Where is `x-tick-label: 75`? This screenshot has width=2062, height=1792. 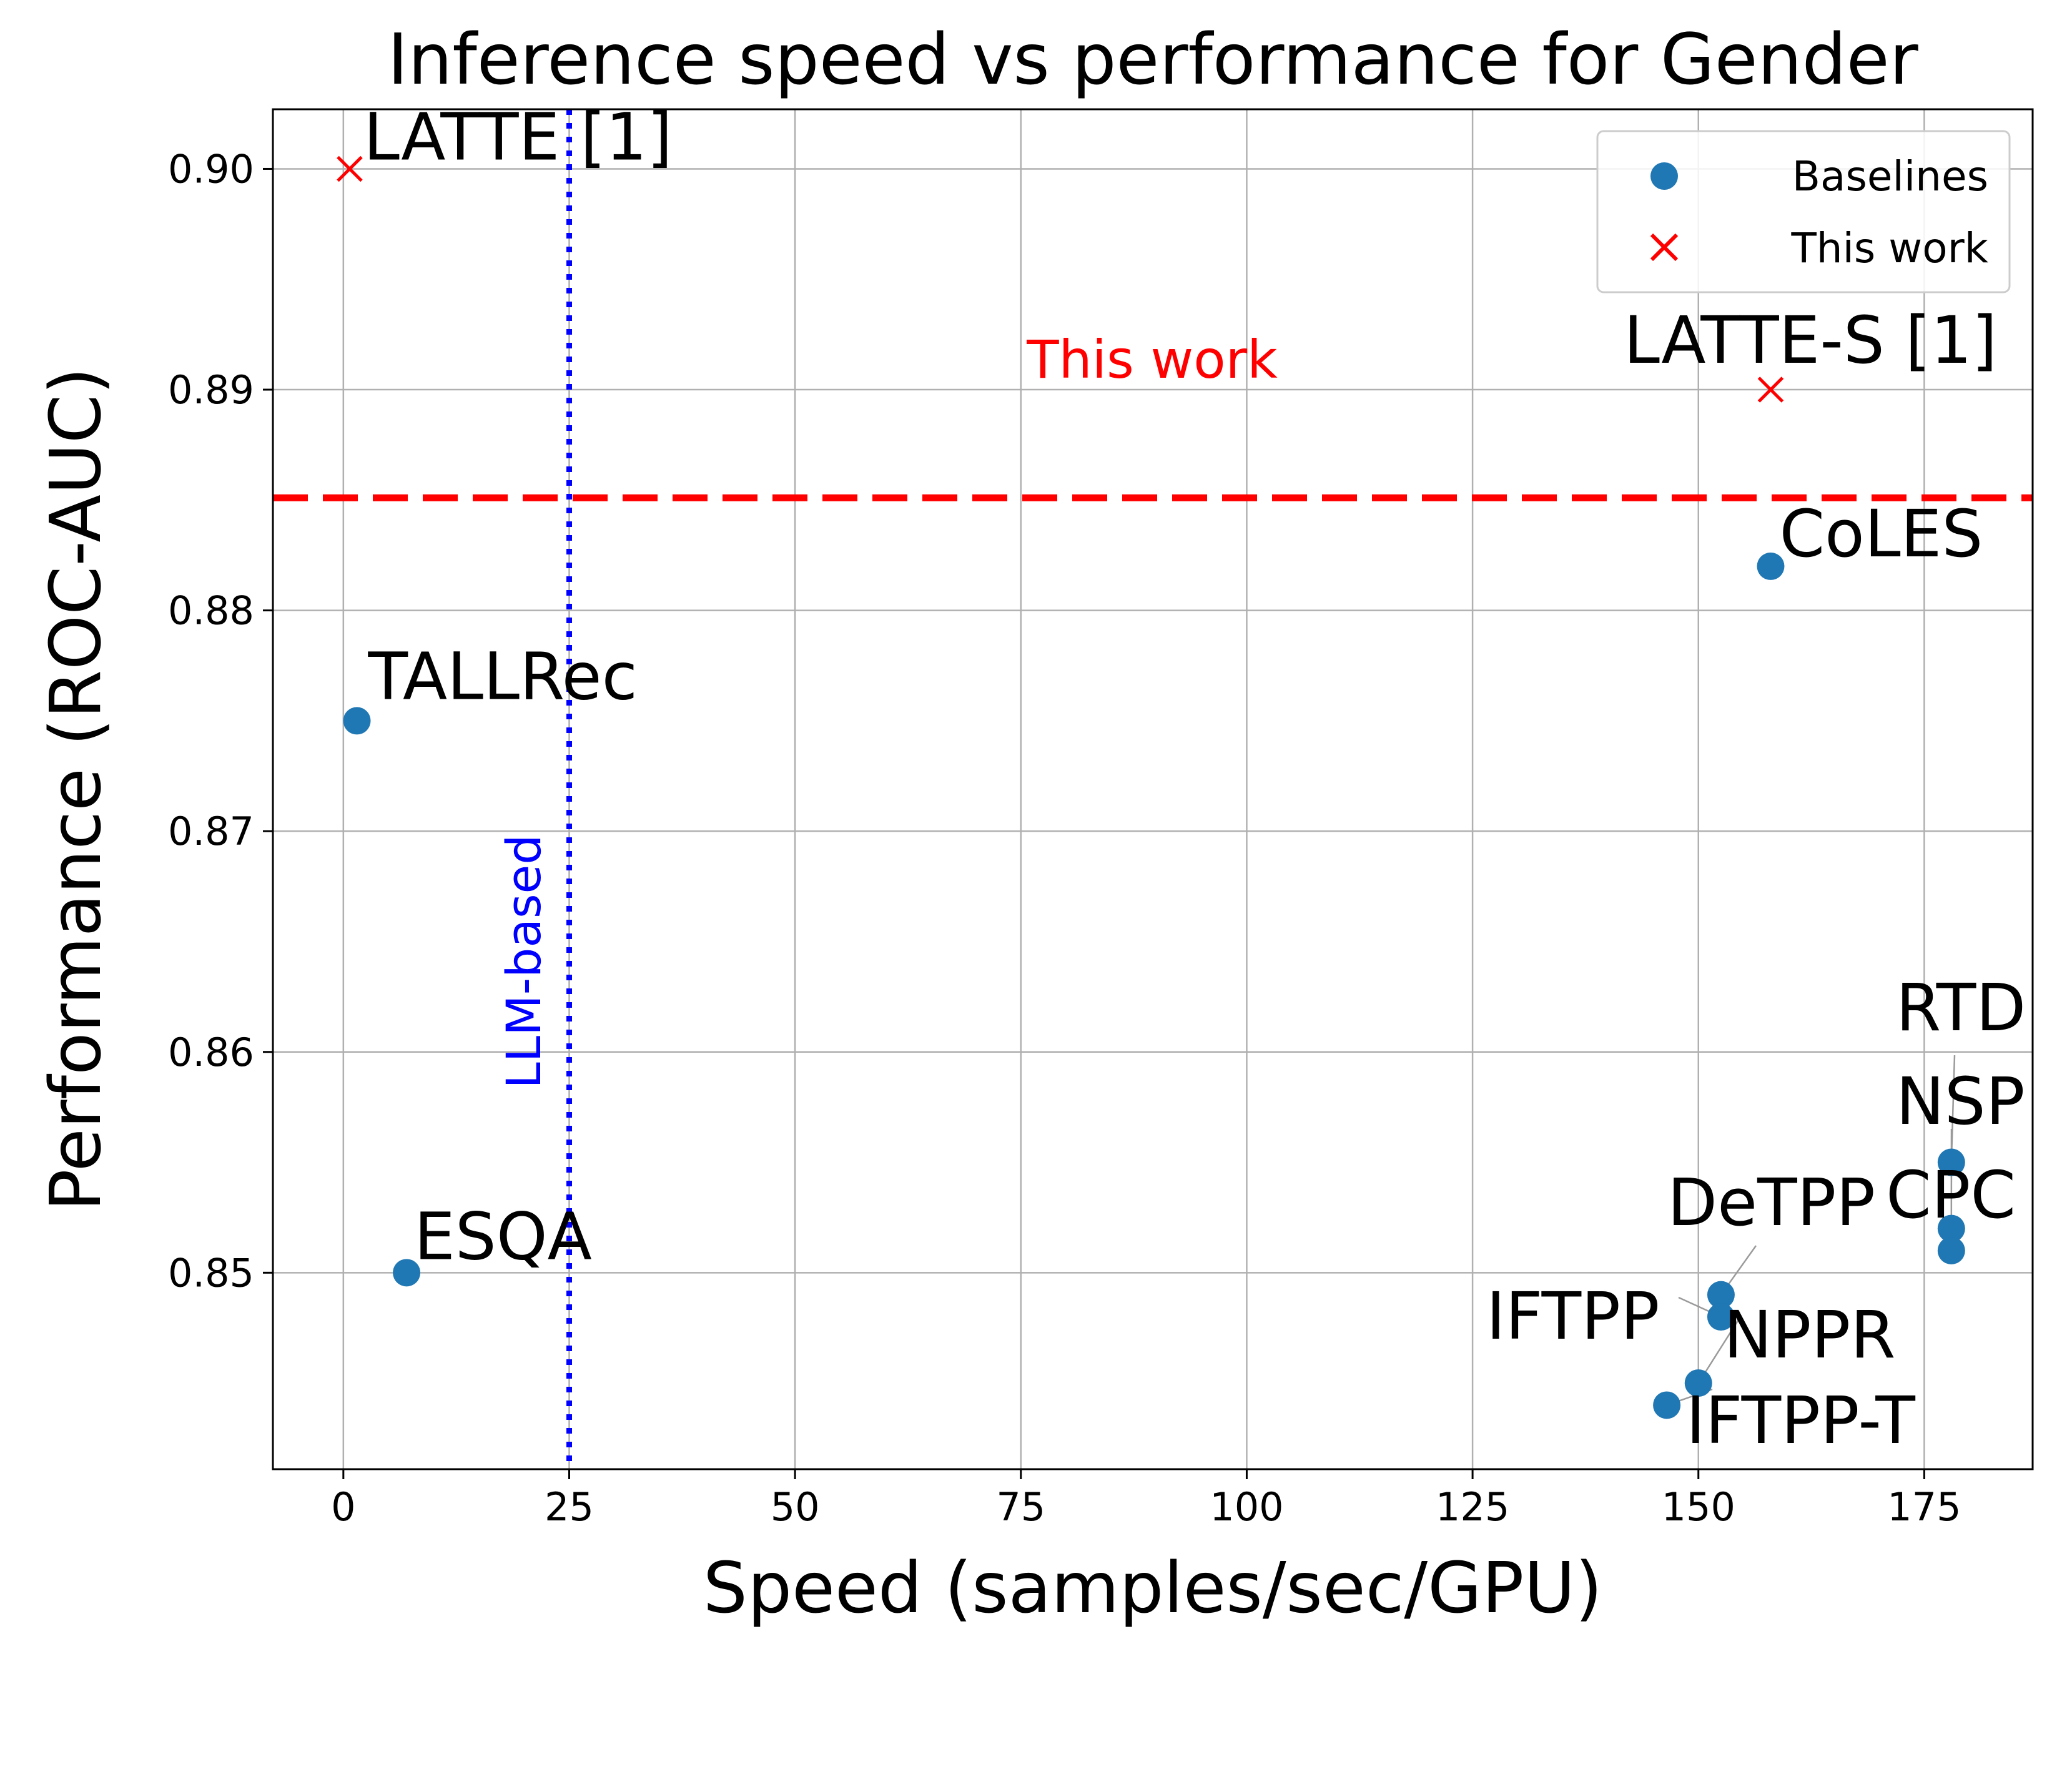 x-tick-label: 75 is located at coordinates (1021, 1507).